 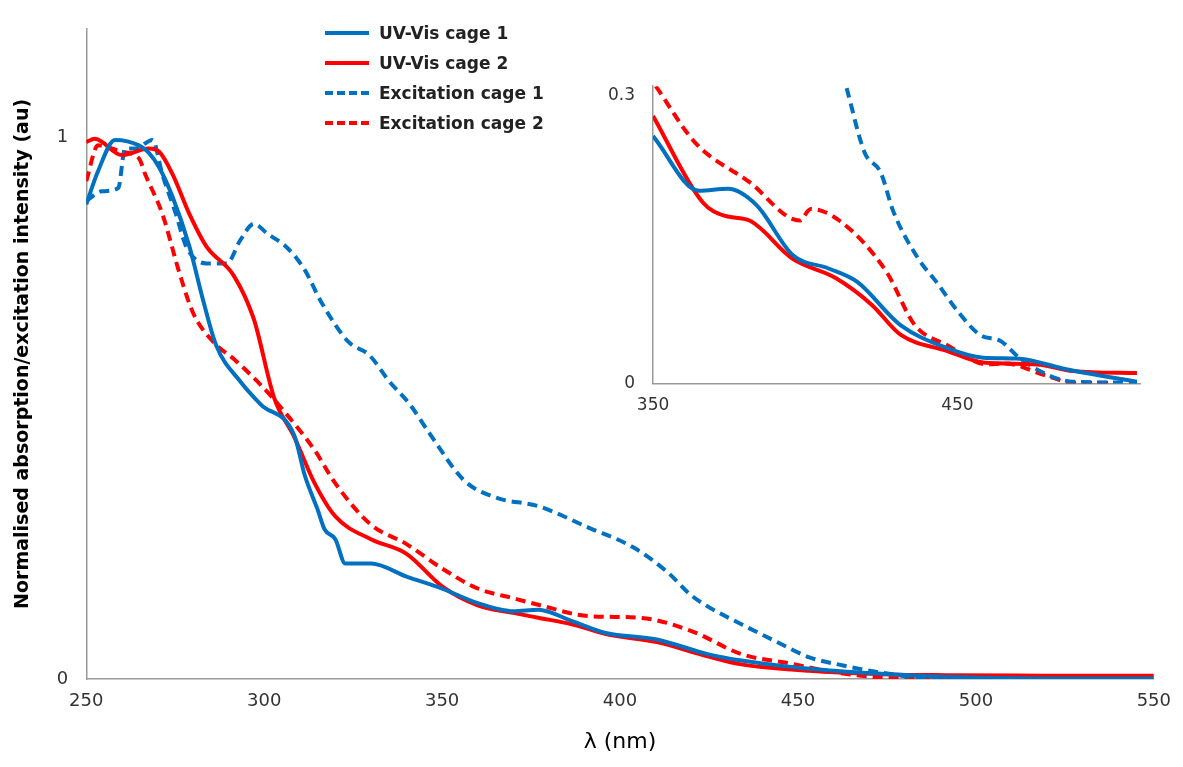 What do you see at coordinates (264, 700) in the screenshot?
I see `x-tick-label: 300` at bounding box center [264, 700].